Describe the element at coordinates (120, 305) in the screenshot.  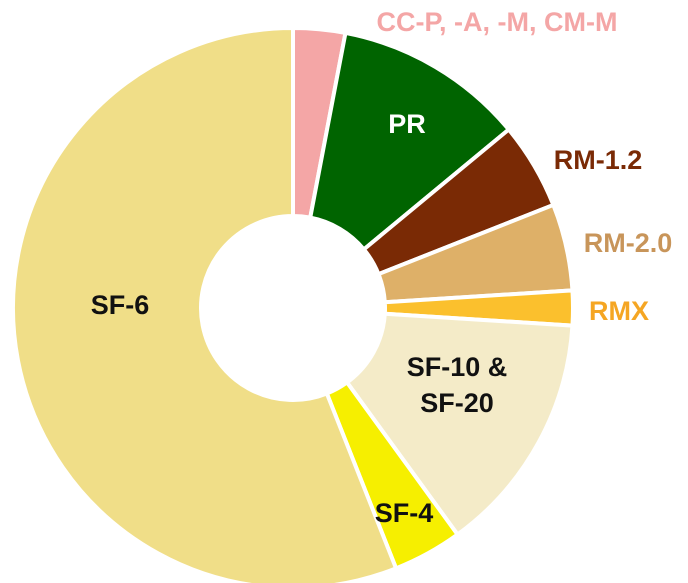
I see `slice-label: SF-6` at that location.